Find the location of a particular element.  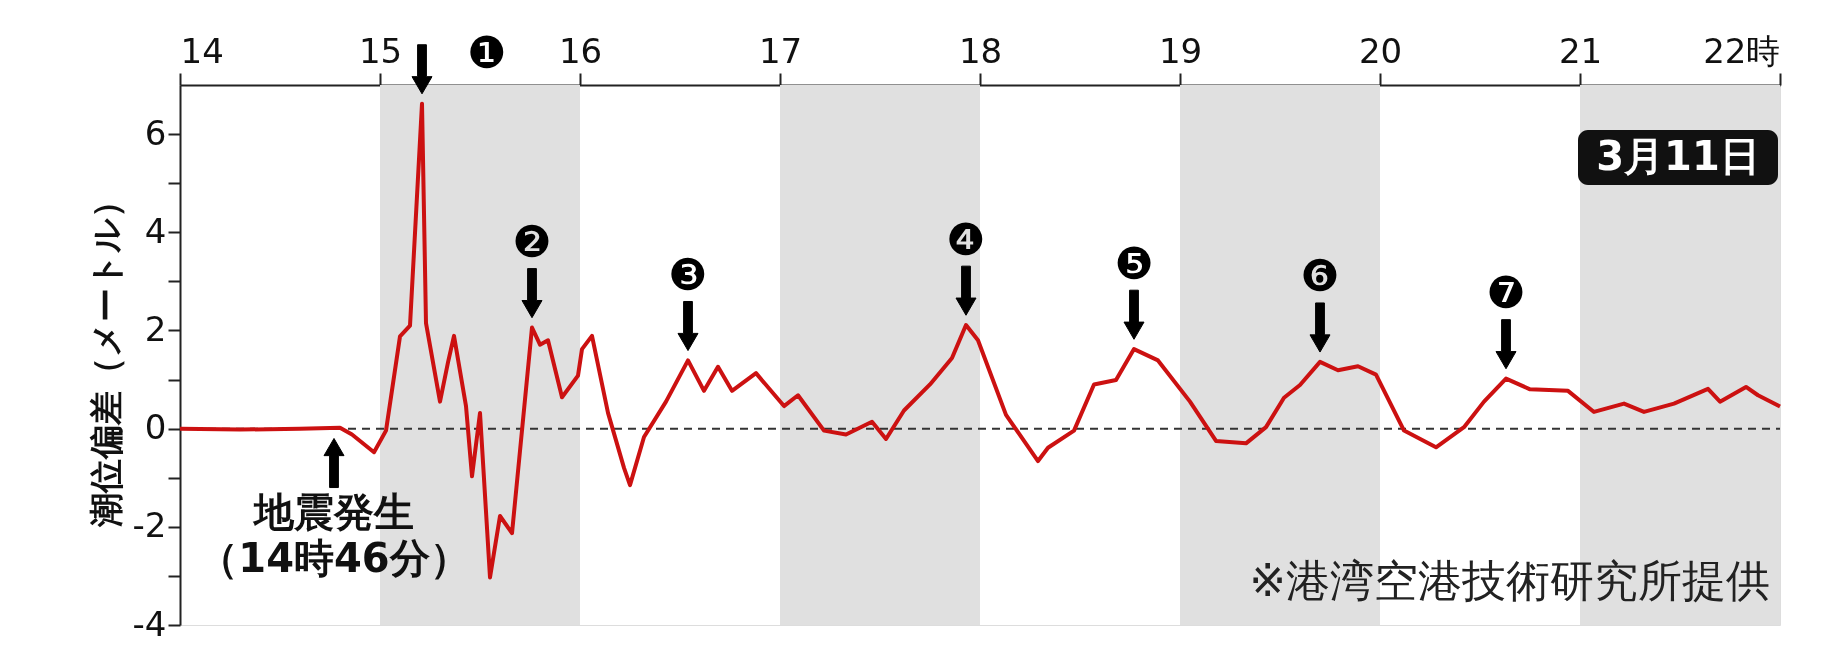

x-tick-label: 14 is located at coordinates (202, 50).